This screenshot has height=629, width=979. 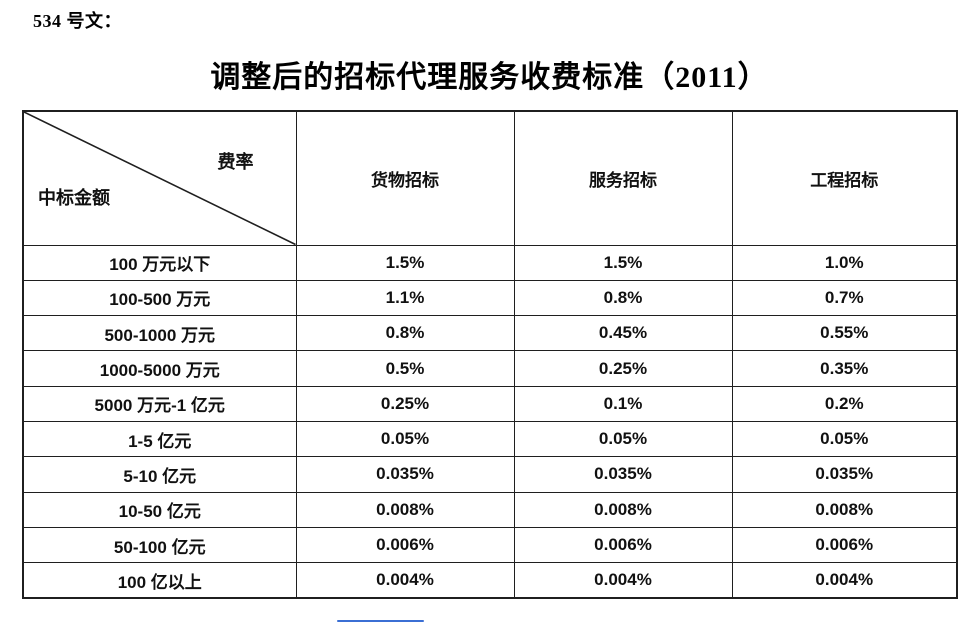 What do you see at coordinates (405, 368) in the screenshot?
I see `rate-cell: 0.5%` at bounding box center [405, 368].